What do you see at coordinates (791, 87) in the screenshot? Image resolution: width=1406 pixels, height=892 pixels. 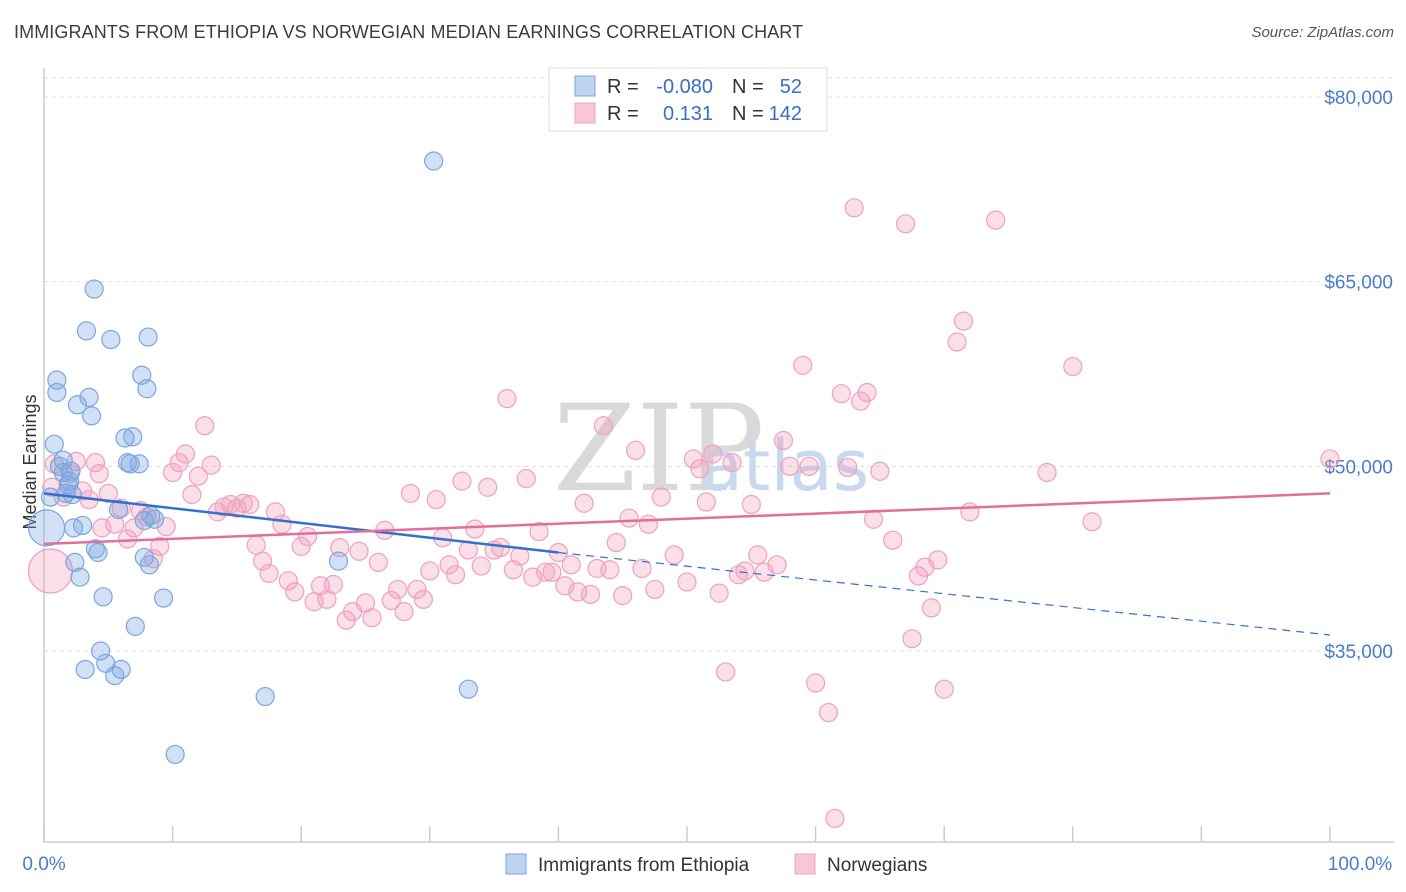 I see `legend-n-value-1: 52` at bounding box center [791, 87].